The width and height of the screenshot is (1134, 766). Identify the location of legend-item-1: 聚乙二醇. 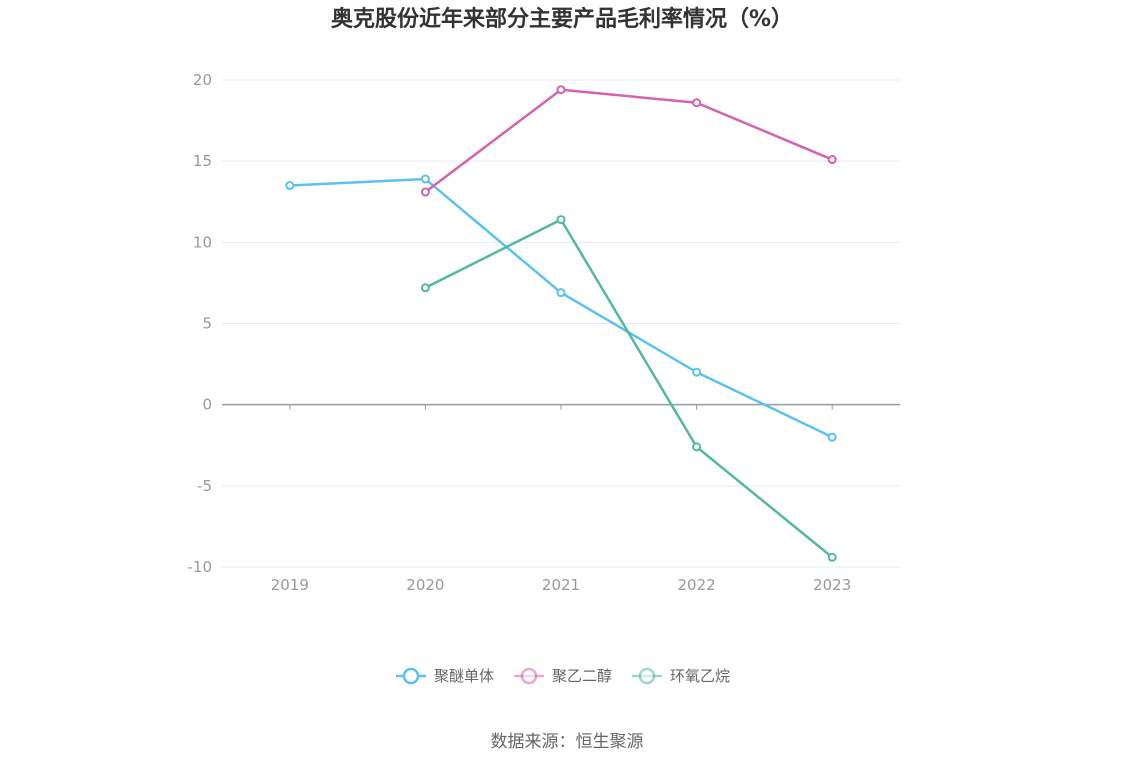
(563, 676).